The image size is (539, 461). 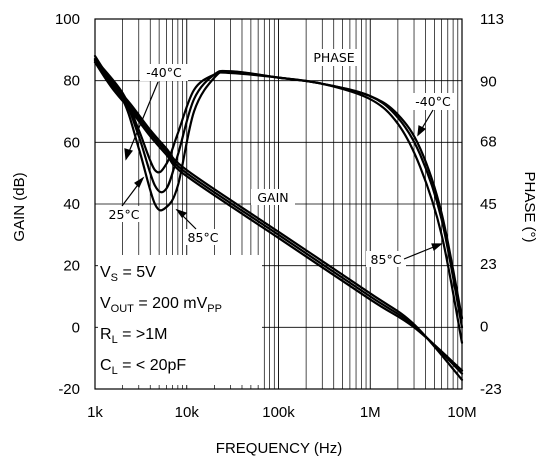 I want to click on y-tick-label: 20, so click(x=71, y=266).